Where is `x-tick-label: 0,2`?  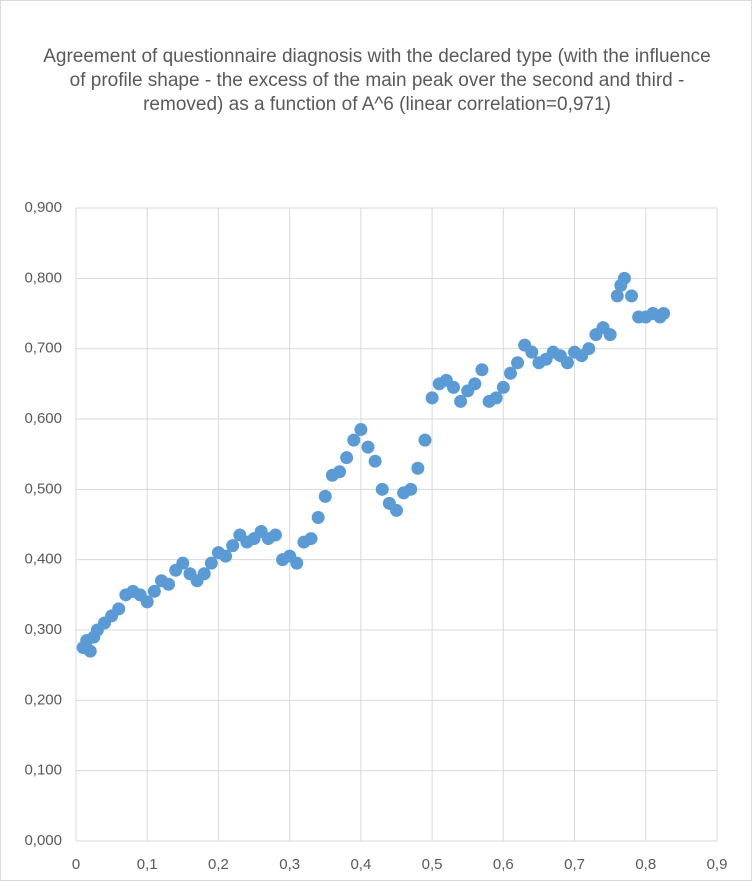
x-tick-label: 0,2 is located at coordinates (218, 864).